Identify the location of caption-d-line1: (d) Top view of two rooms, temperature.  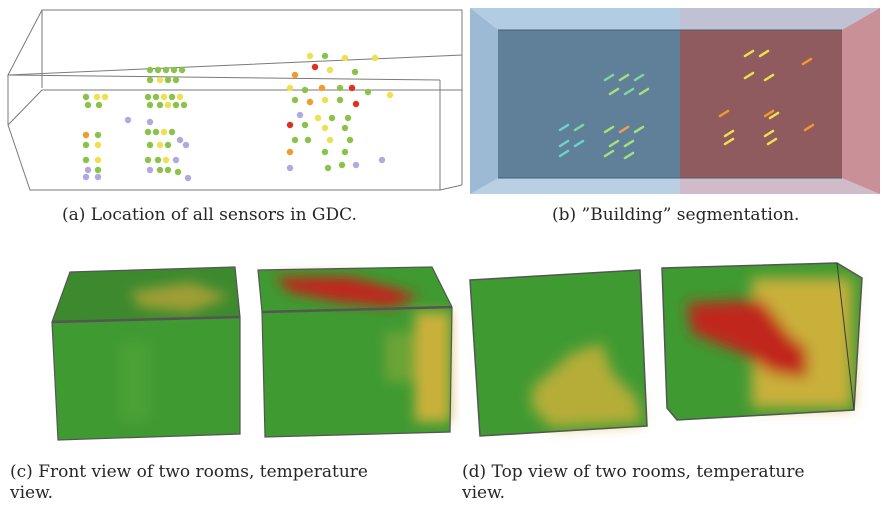
(633, 472).